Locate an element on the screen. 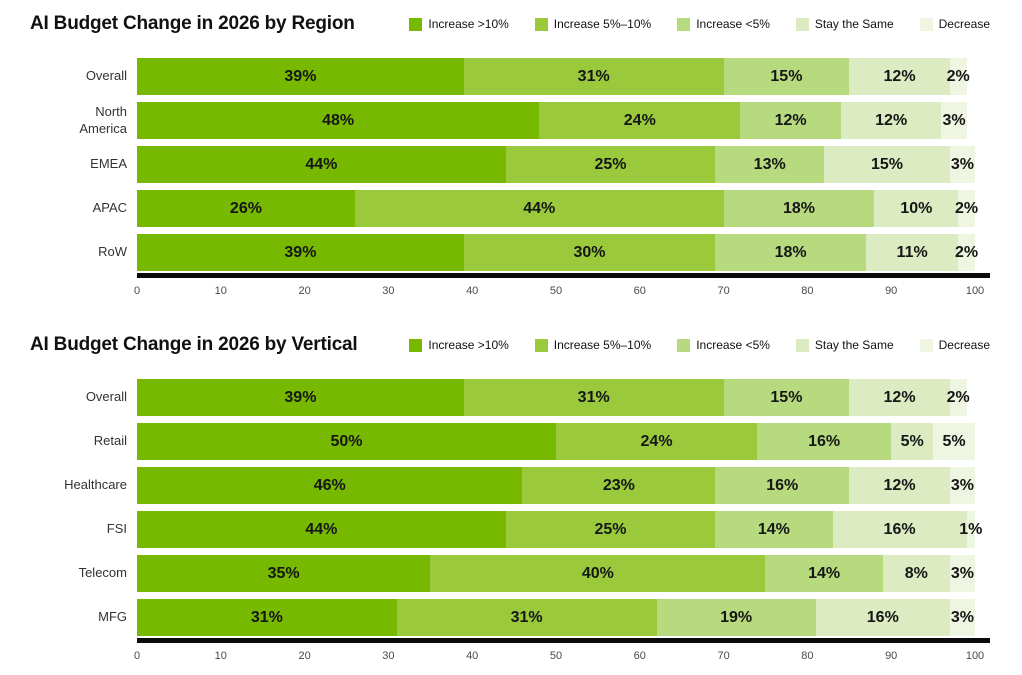 The image size is (1022, 675). value-label: 40% is located at coordinates (597, 573).